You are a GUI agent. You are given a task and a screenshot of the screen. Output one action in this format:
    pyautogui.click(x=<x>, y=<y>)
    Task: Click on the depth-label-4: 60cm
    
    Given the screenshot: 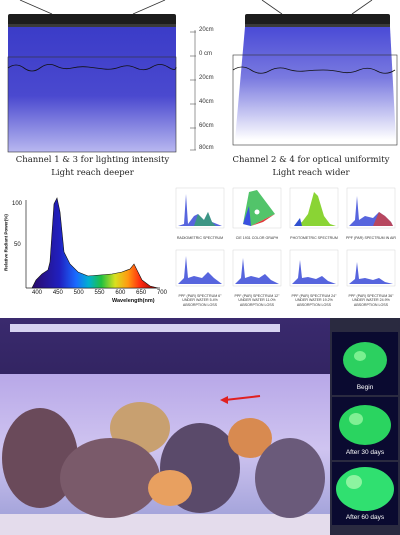 What is the action you would take?
    pyautogui.click(x=206, y=126)
    